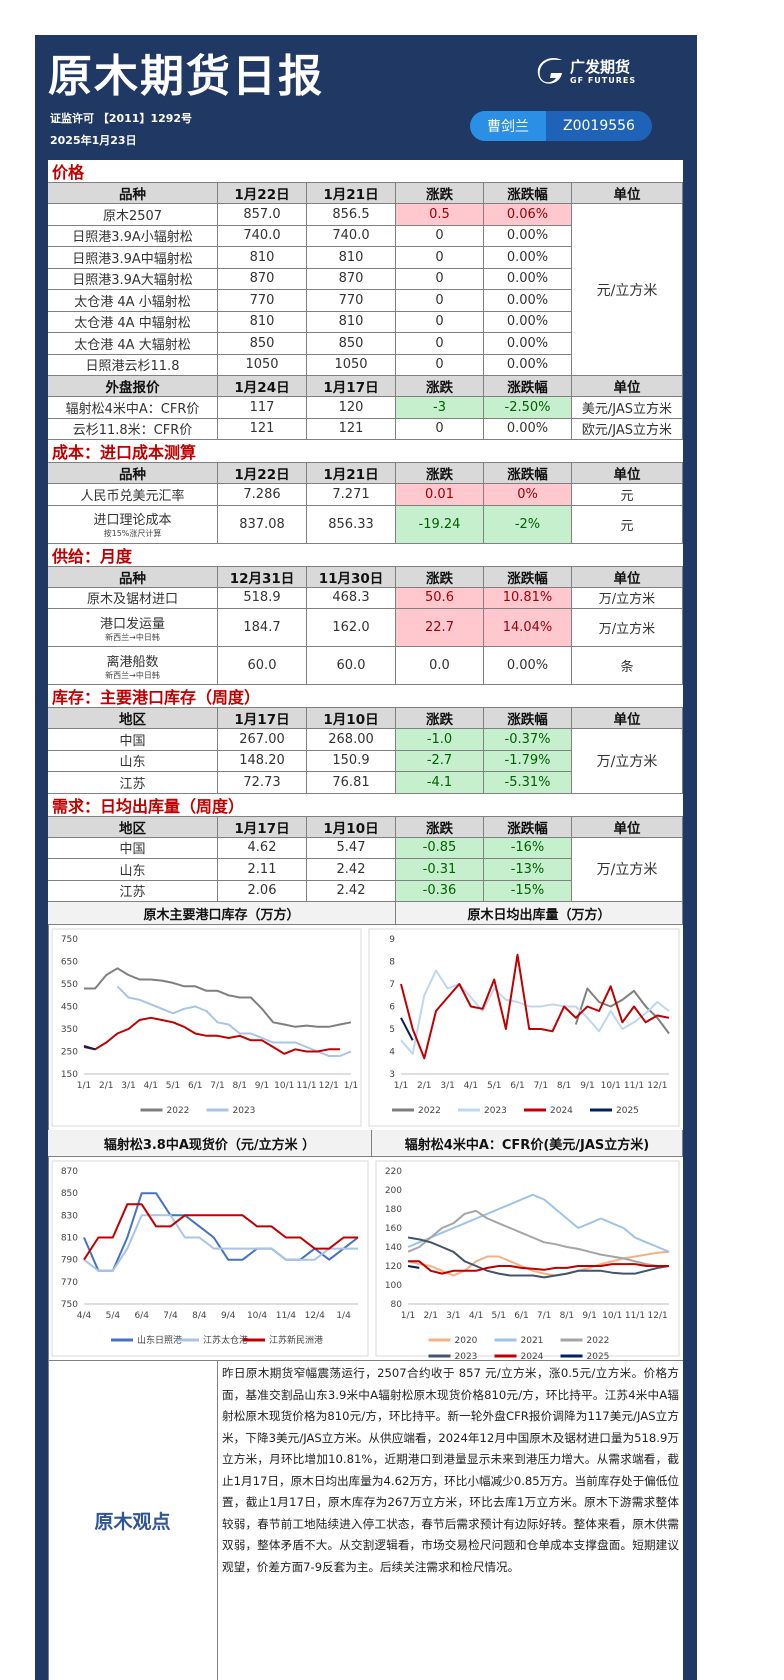 This screenshot has height=1680, width=784. Describe the element at coordinates (262, 848) in the screenshot. I see `data-cell: 4.62` at that location.